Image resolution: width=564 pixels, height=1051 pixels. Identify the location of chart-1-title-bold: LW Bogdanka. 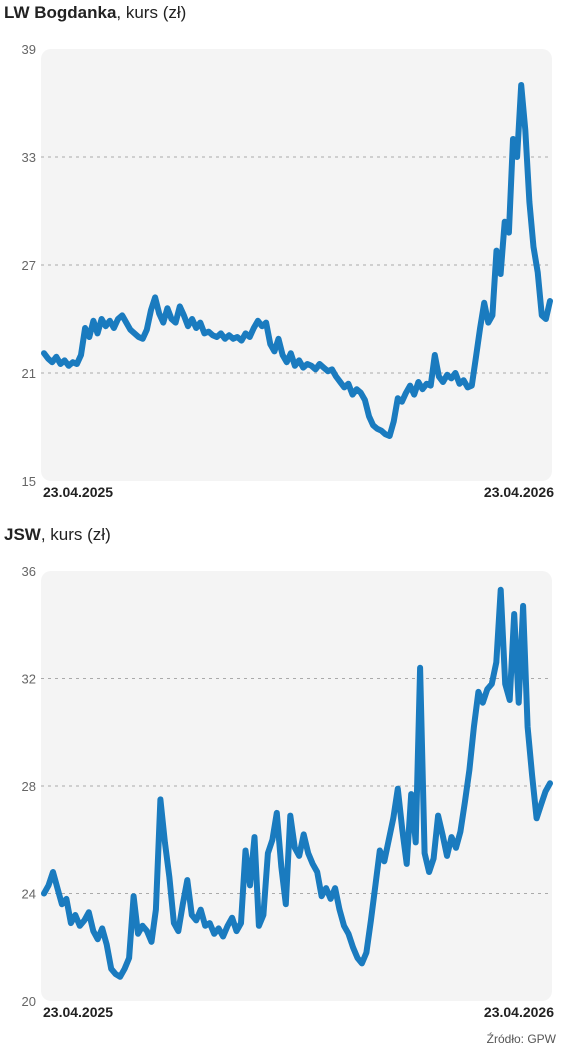
(60, 12).